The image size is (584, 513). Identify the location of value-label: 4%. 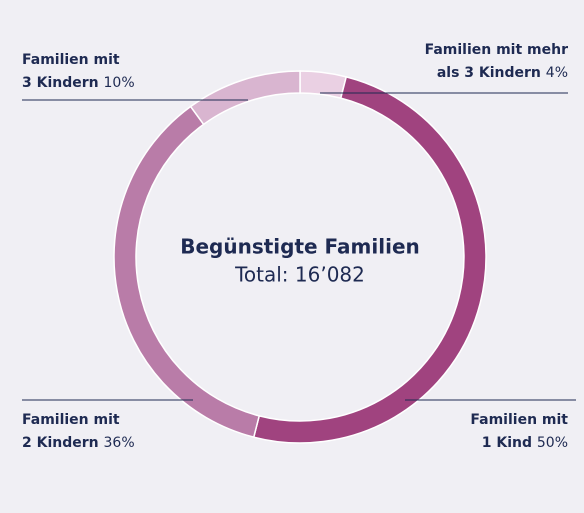
(557, 73).